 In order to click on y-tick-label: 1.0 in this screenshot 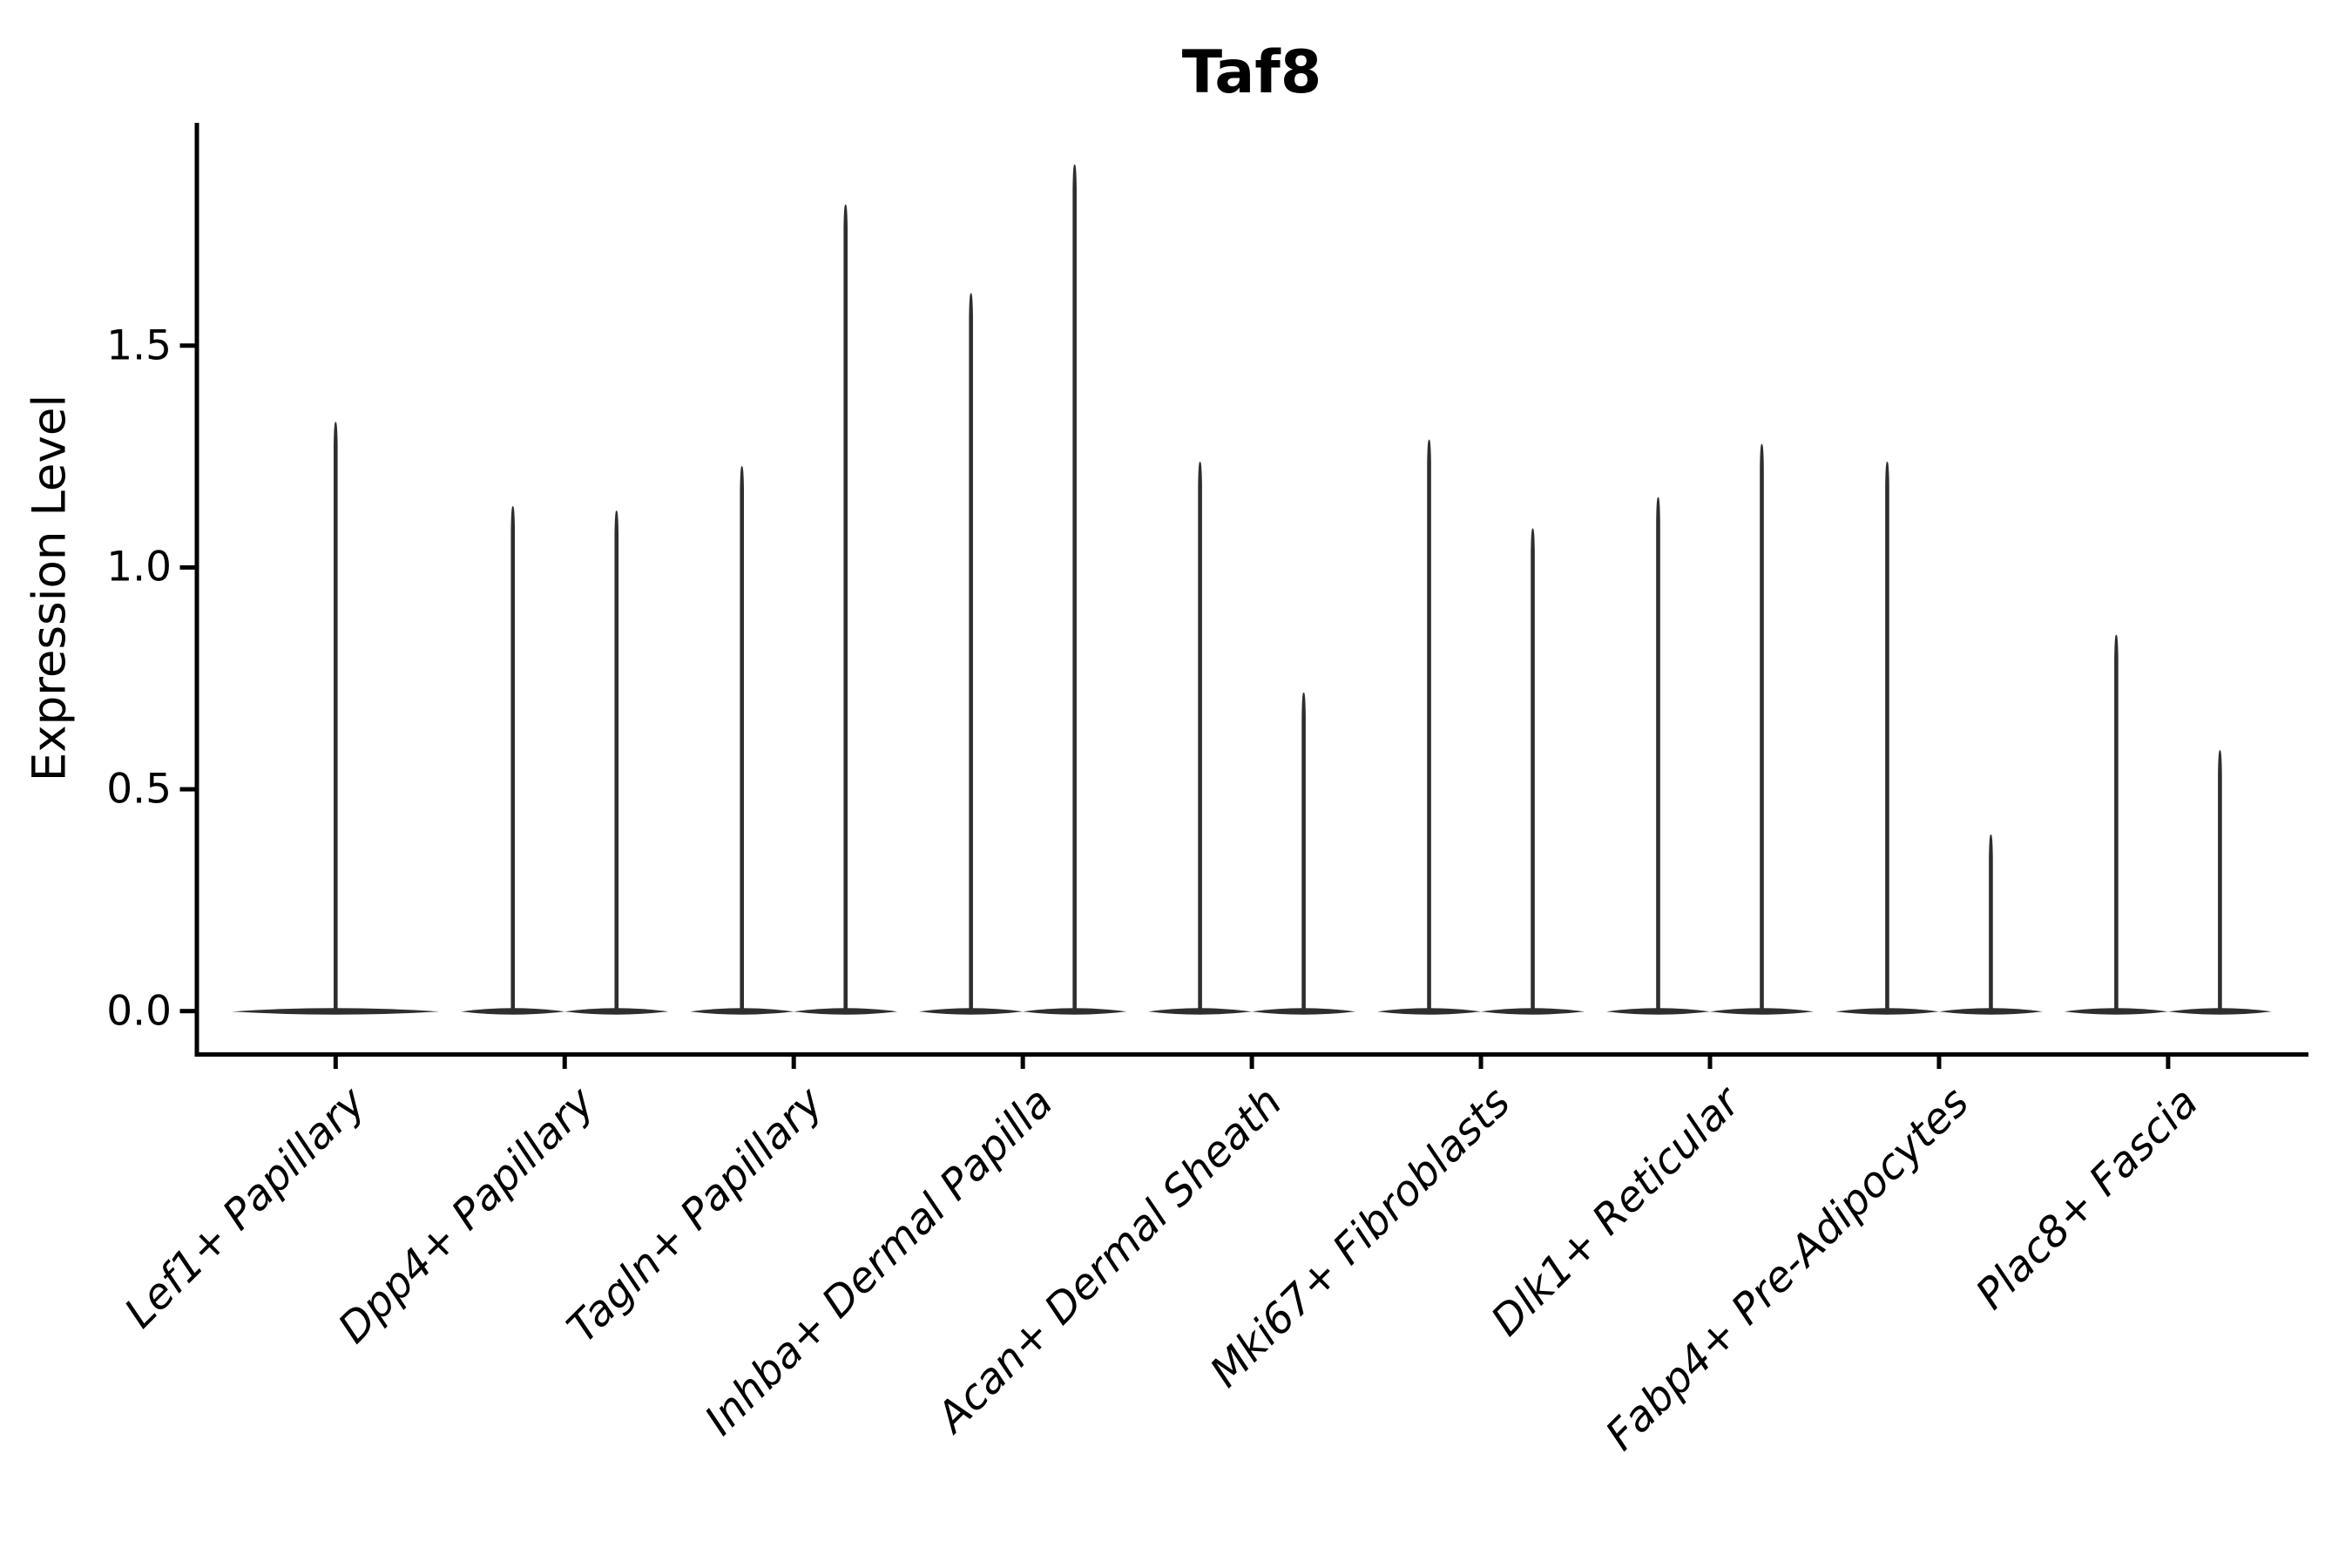, I will do `click(139, 567)`.